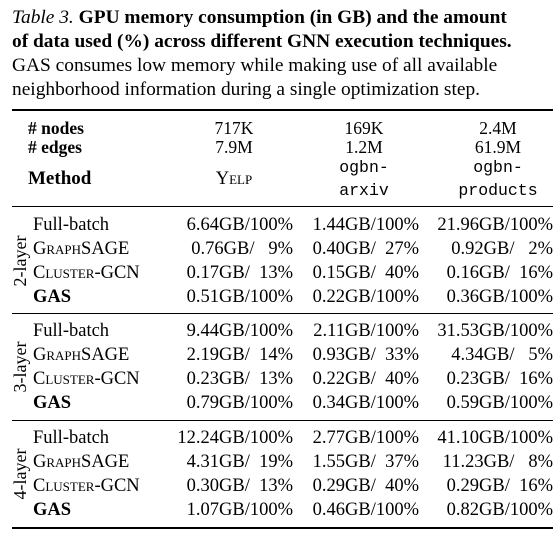  Describe the element at coordinates (498, 167) in the screenshot. I see `dataset-products-name: ogbn-` at that location.